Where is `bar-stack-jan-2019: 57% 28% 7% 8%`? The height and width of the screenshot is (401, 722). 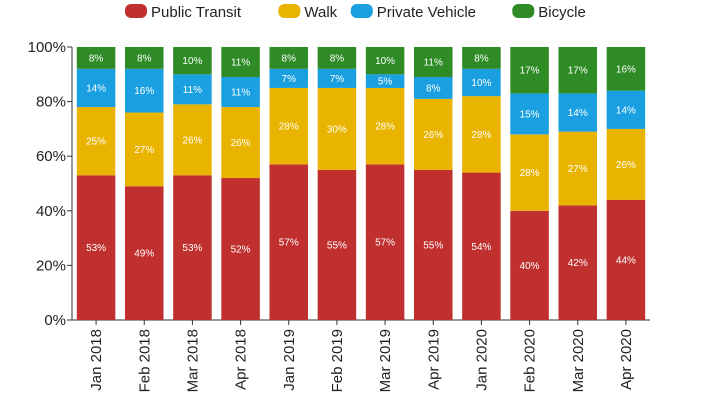 bar-stack-jan-2019: 57% 28% 7% 8% is located at coordinates (289, 183).